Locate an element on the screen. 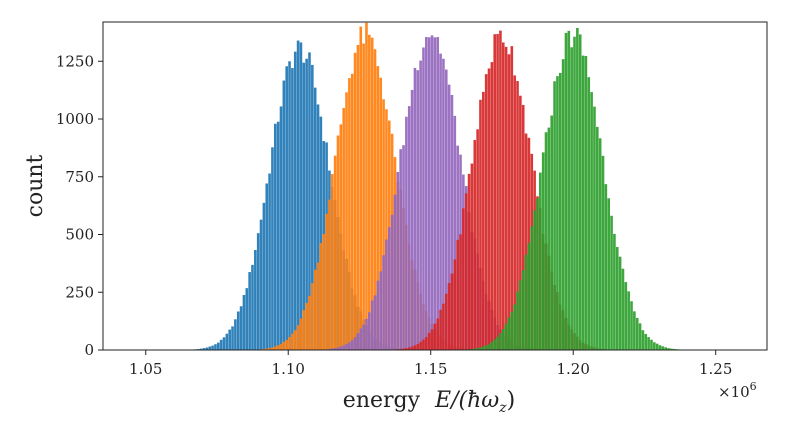  y-tick-label: 1000 is located at coordinates (75, 119).